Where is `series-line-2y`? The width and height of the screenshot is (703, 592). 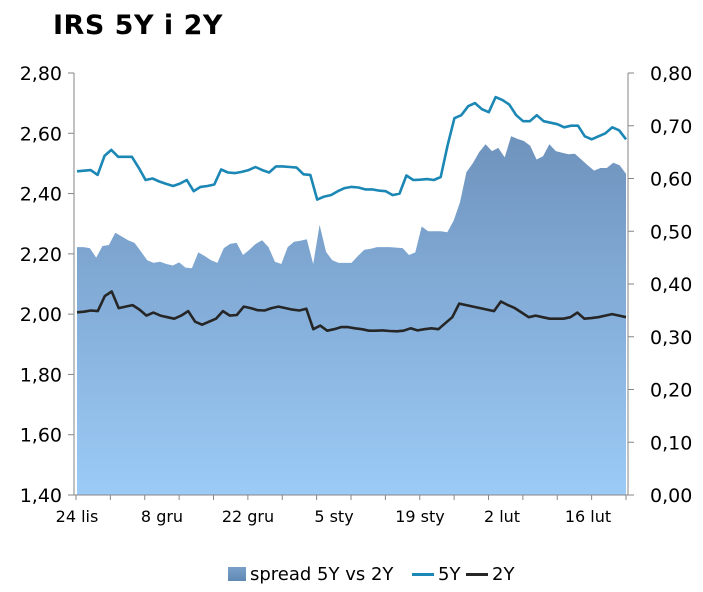 series-line-2y is located at coordinates (351, 311).